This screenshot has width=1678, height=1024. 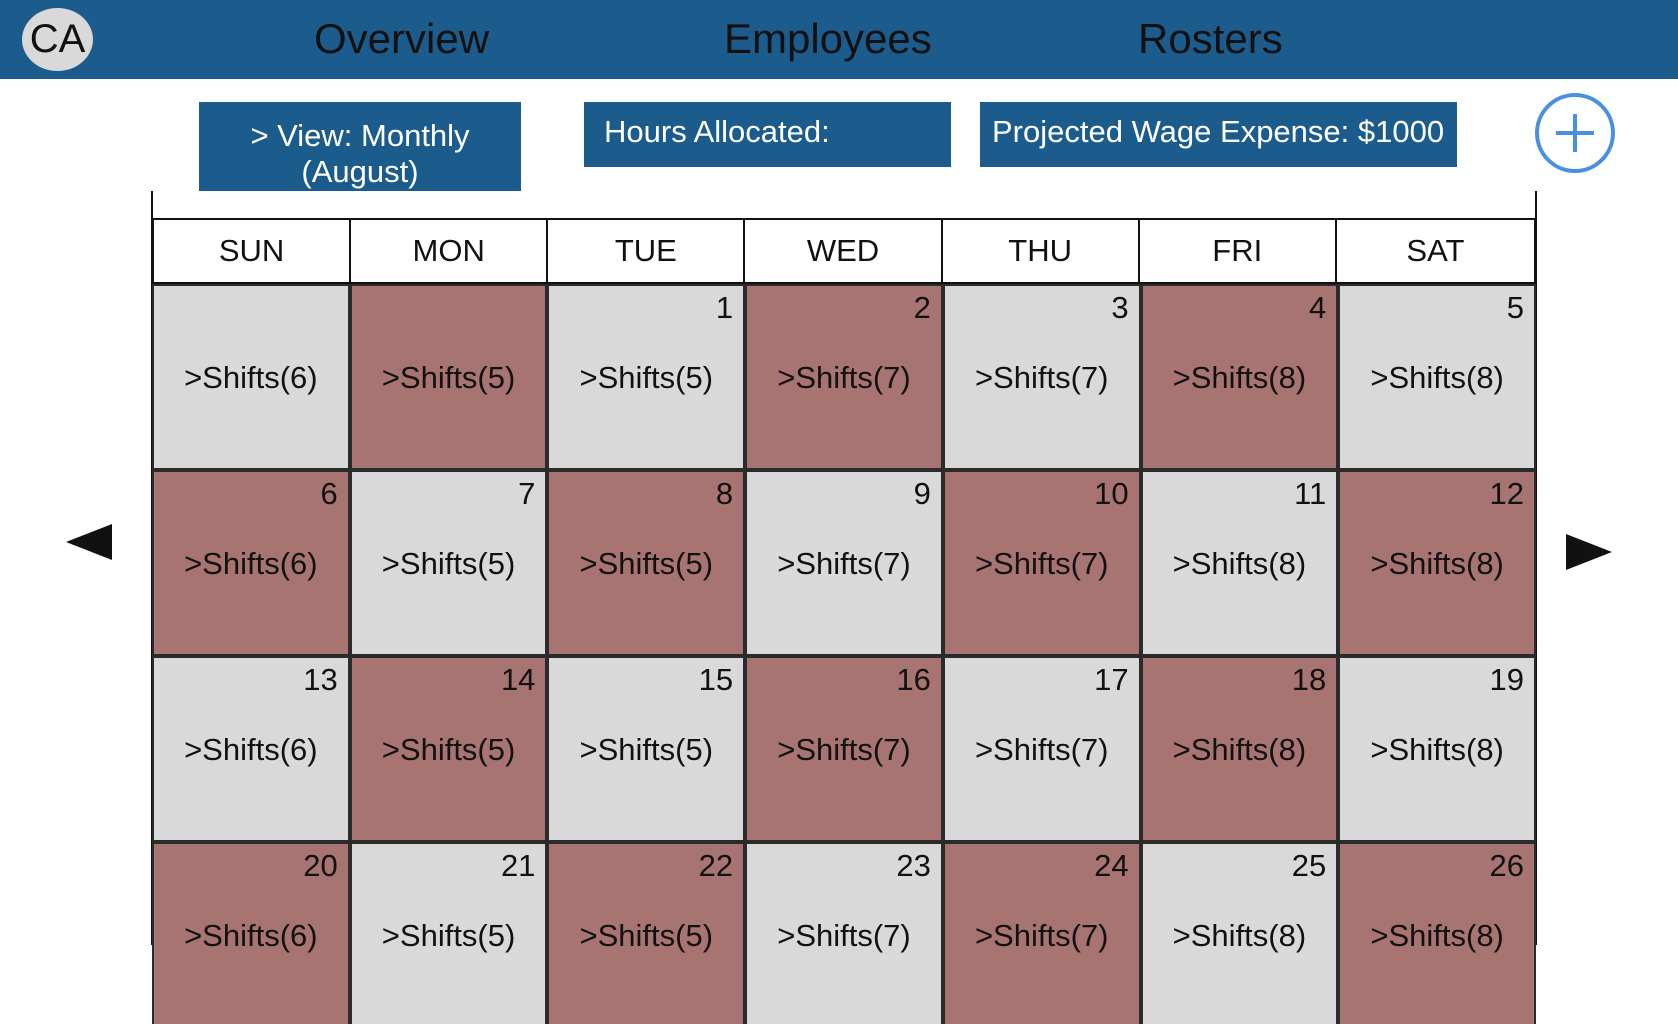 What do you see at coordinates (320, 679) in the screenshot?
I see `day-number: 13` at bounding box center [320, 679].